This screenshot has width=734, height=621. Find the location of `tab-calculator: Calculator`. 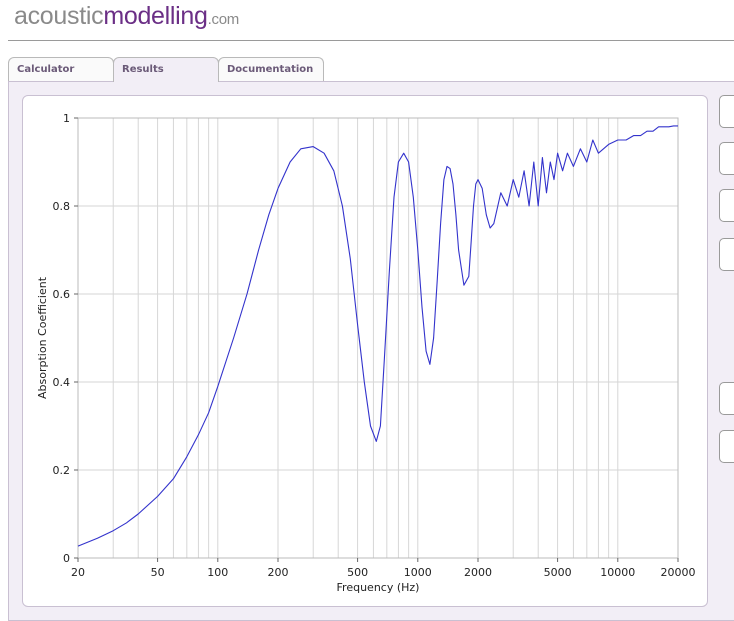

tab-calculator: Calculator is located at coordinates (61, 69).